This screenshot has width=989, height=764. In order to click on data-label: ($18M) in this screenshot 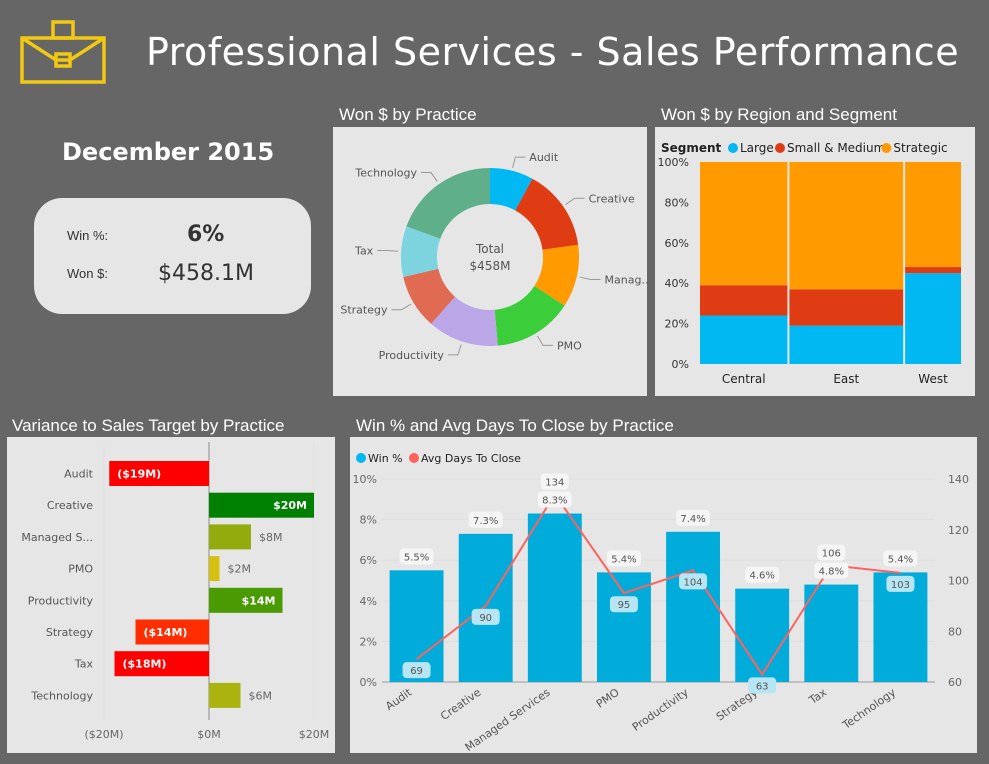, I will do `click(145, 664)`.